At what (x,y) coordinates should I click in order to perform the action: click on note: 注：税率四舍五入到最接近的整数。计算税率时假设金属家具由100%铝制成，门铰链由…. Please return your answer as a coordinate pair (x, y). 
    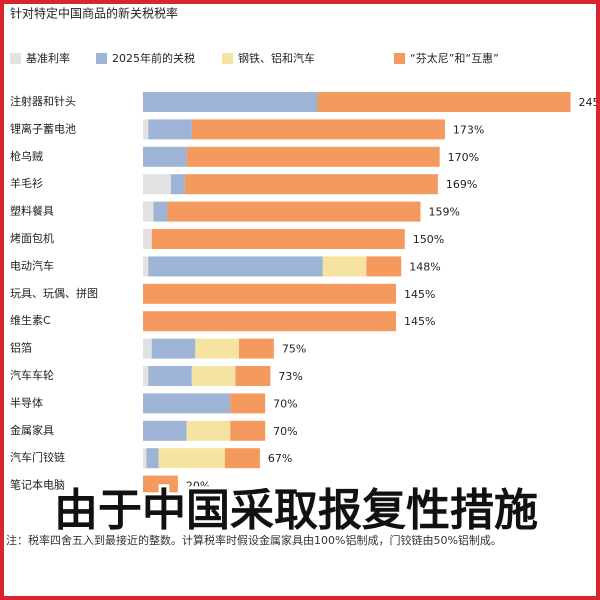
    Looking at the image, I should click on (254, 540).